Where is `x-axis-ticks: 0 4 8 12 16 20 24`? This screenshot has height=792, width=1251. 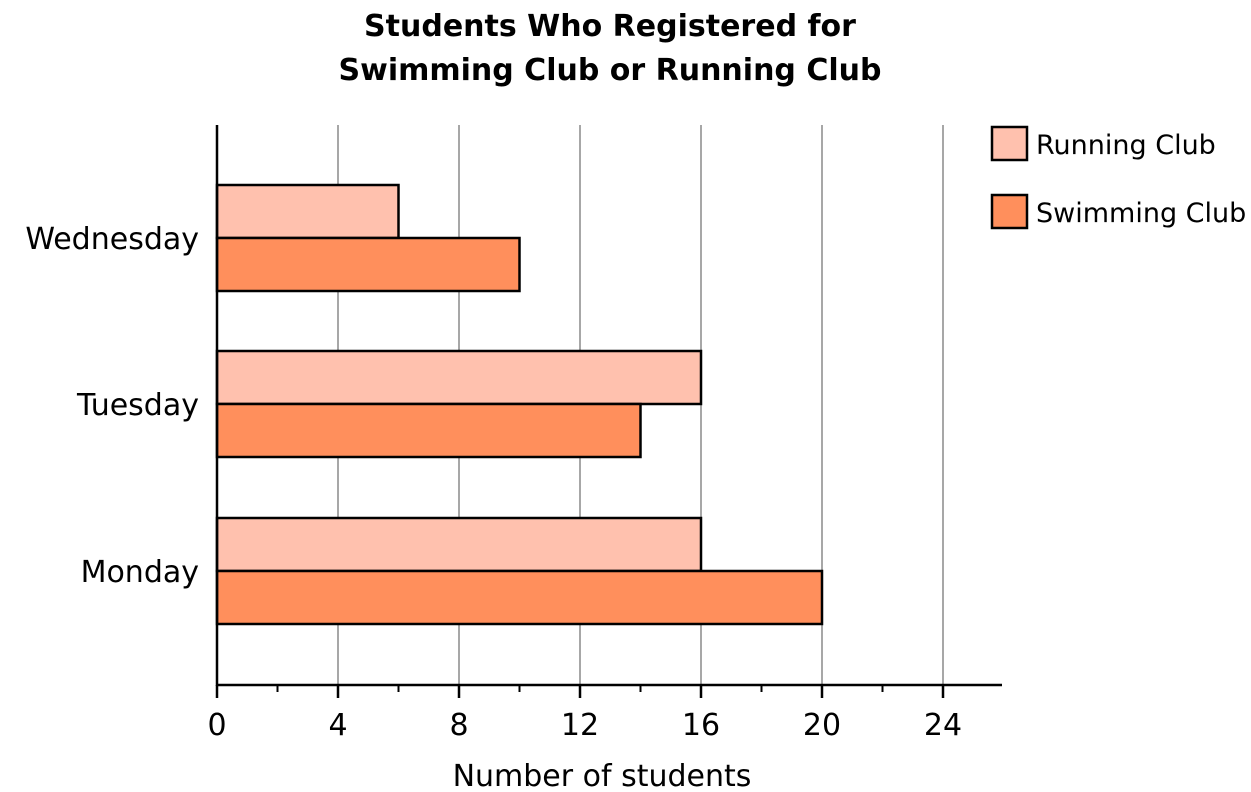 x-axis-ticks: 0 4 8 12 16 20 24 is located at coordinates (584, 714).